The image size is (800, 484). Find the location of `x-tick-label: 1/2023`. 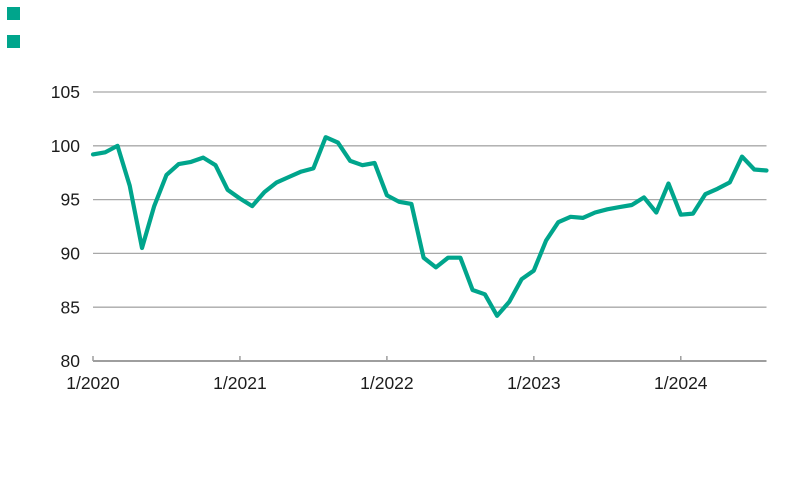

x-tick-label: 1/2023 is located at coordinates (534, 383).